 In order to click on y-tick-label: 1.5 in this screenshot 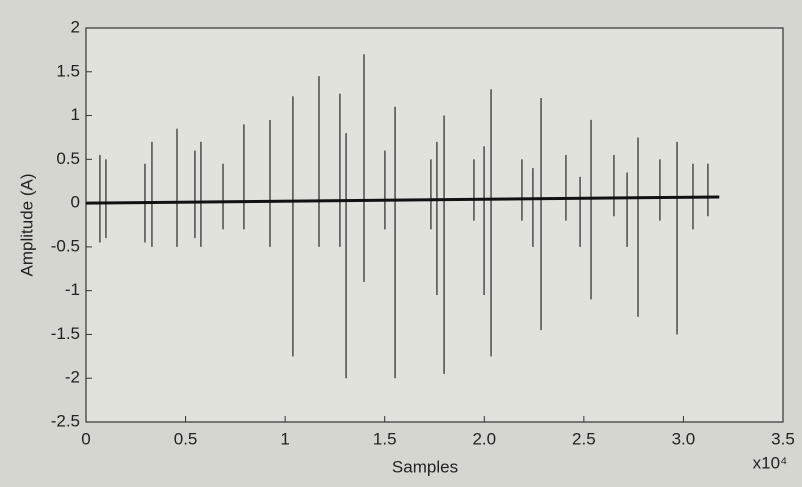, I will do `click(68, 70)`.